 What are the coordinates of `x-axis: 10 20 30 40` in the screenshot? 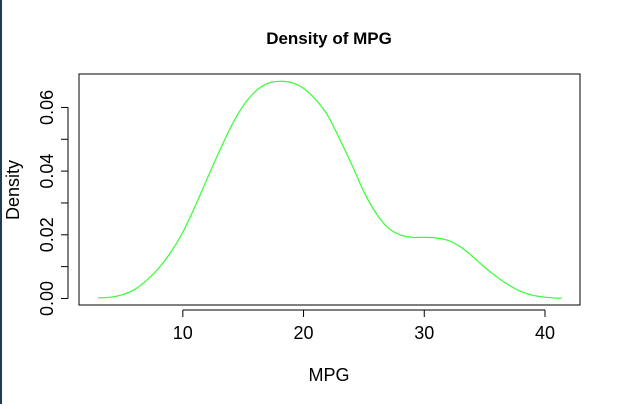 It's located at (364, 326).